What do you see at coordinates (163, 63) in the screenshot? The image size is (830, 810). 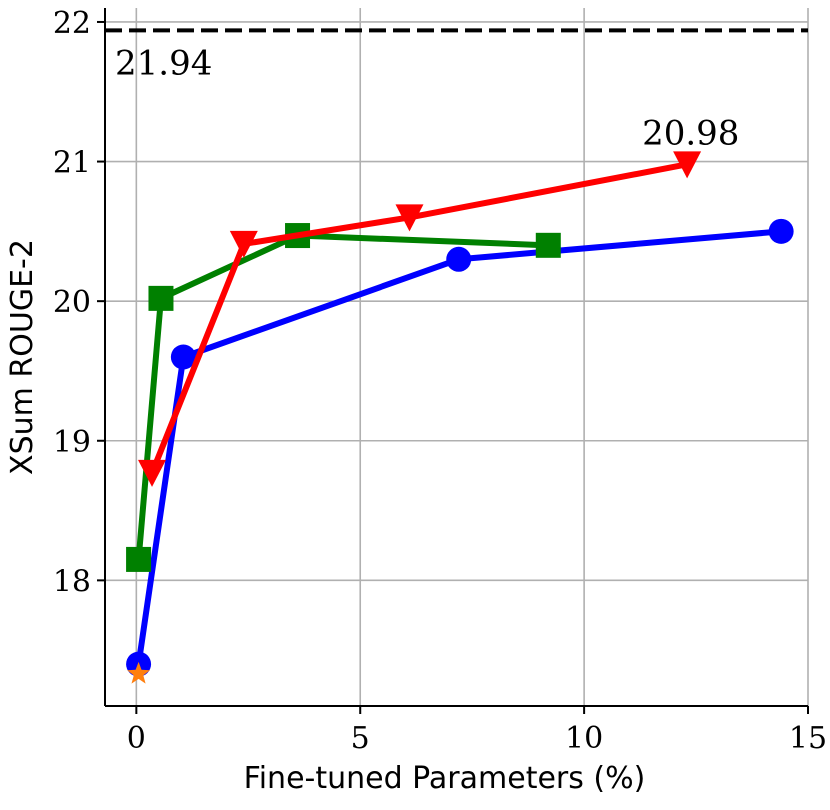 I see `reference-line-label: 21.94` at bounding box center [163, 63].